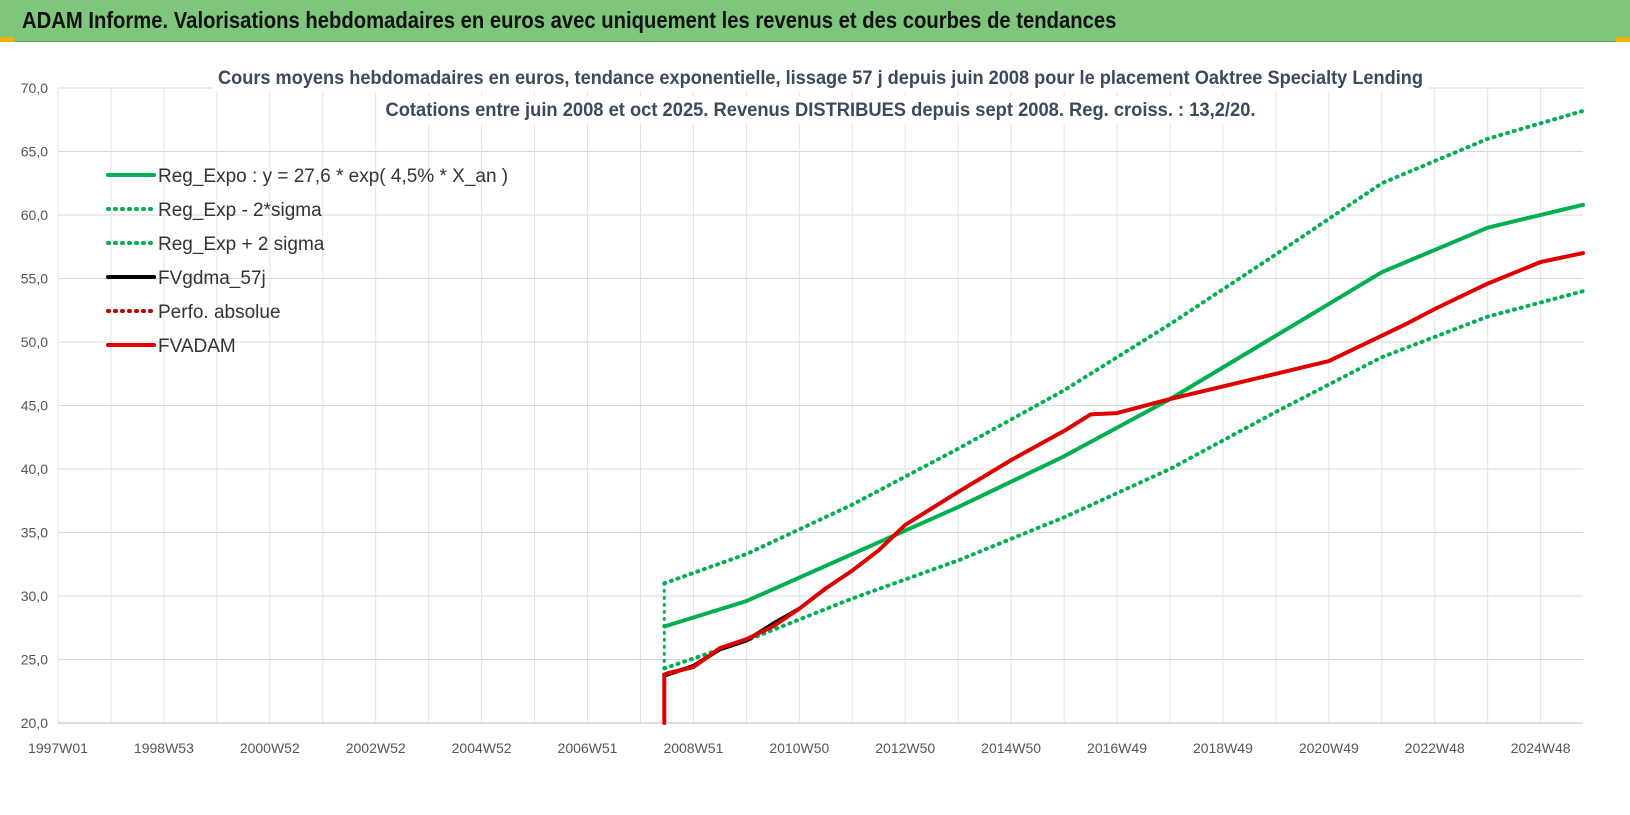 Image resolution: width=1630 pixels, height=815 pixels. What do you see at coordinates (34, 279) in the screenshot?
I see `y-tick-label: 55,0` at bounding box center [34, 279].